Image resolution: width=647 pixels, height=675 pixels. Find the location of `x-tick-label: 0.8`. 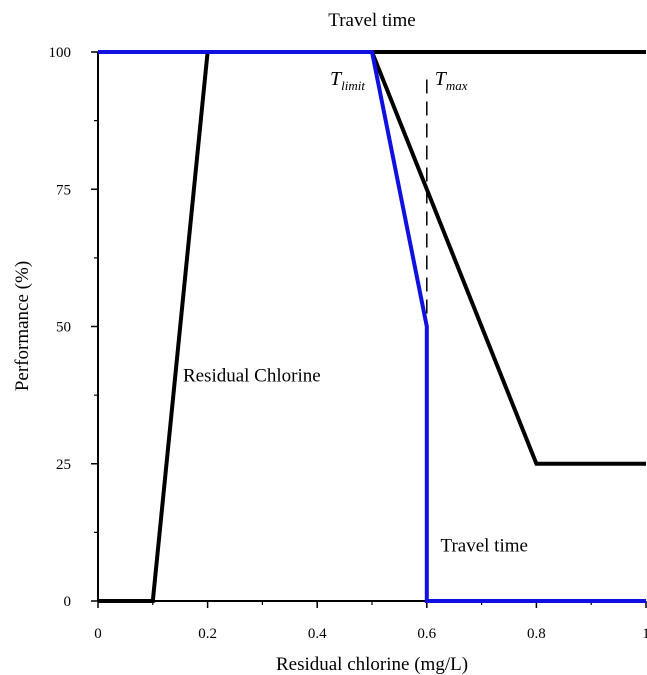

x-tick-label: 0.8 is located at coordinates (536, 634).